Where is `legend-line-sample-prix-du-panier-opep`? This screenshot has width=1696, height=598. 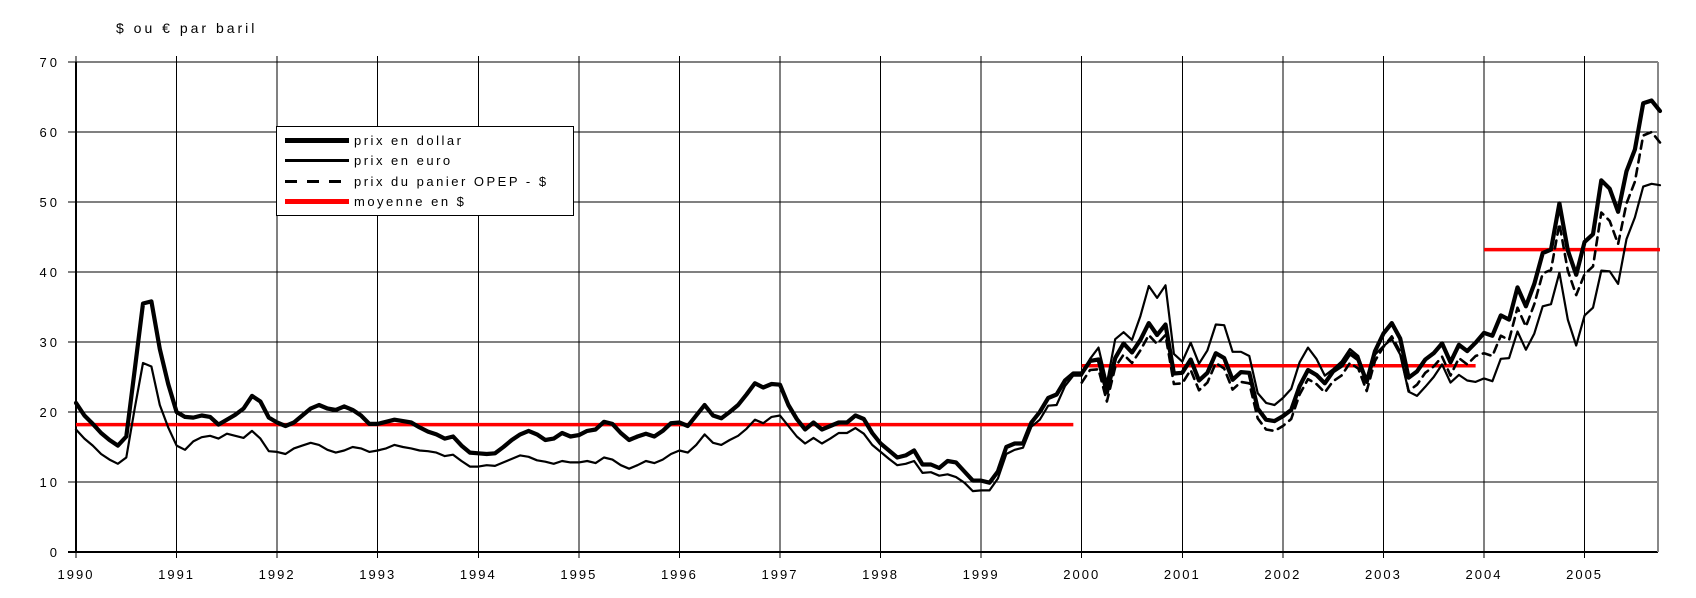
legend-line-sample-prix-du-panier-opep is located at coordinates (317, 181).